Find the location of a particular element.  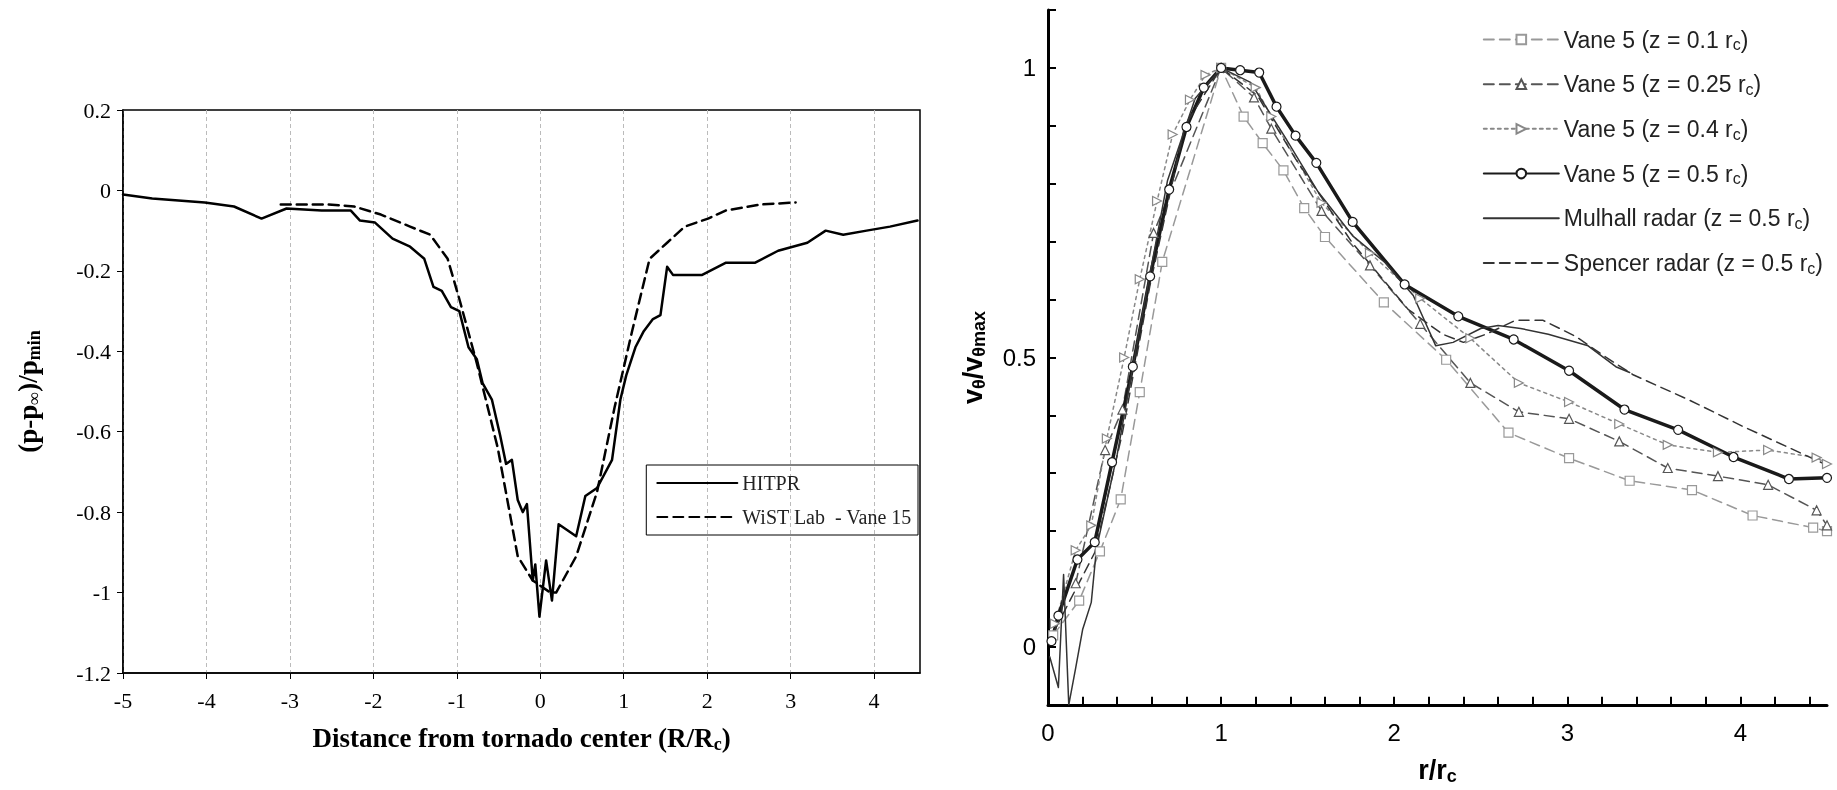

y-axis-title: vθ/vθmax is located at coordinates (973, 357).